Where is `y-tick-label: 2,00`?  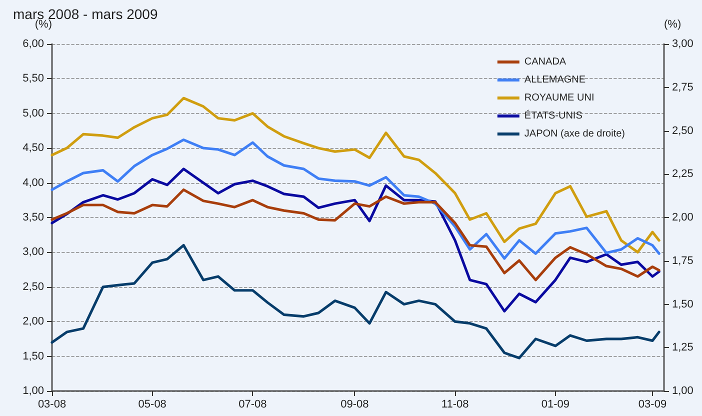
y-tick-label: 2,00 is located at coordinates (33, 322).